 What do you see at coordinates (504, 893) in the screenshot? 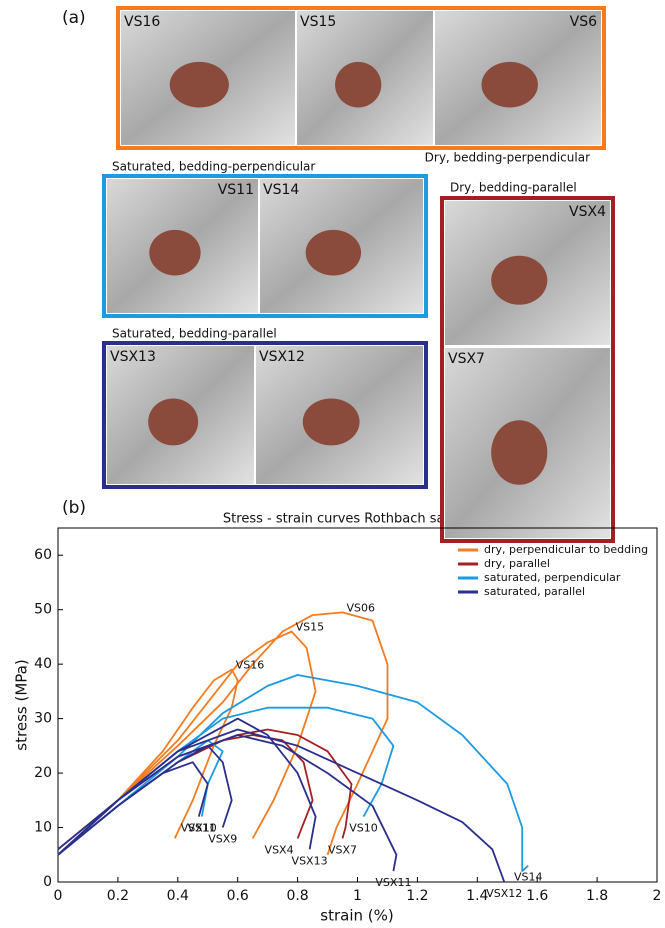
I see `curve-label: VSX12` at bounding box center [504, 893].